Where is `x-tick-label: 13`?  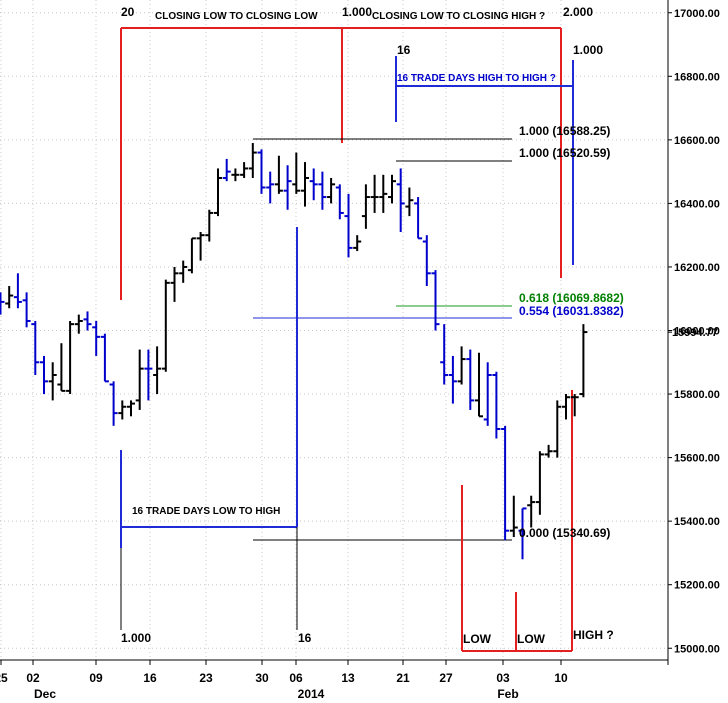
x-tick-label: 13 is located at coordinates (348, 678).